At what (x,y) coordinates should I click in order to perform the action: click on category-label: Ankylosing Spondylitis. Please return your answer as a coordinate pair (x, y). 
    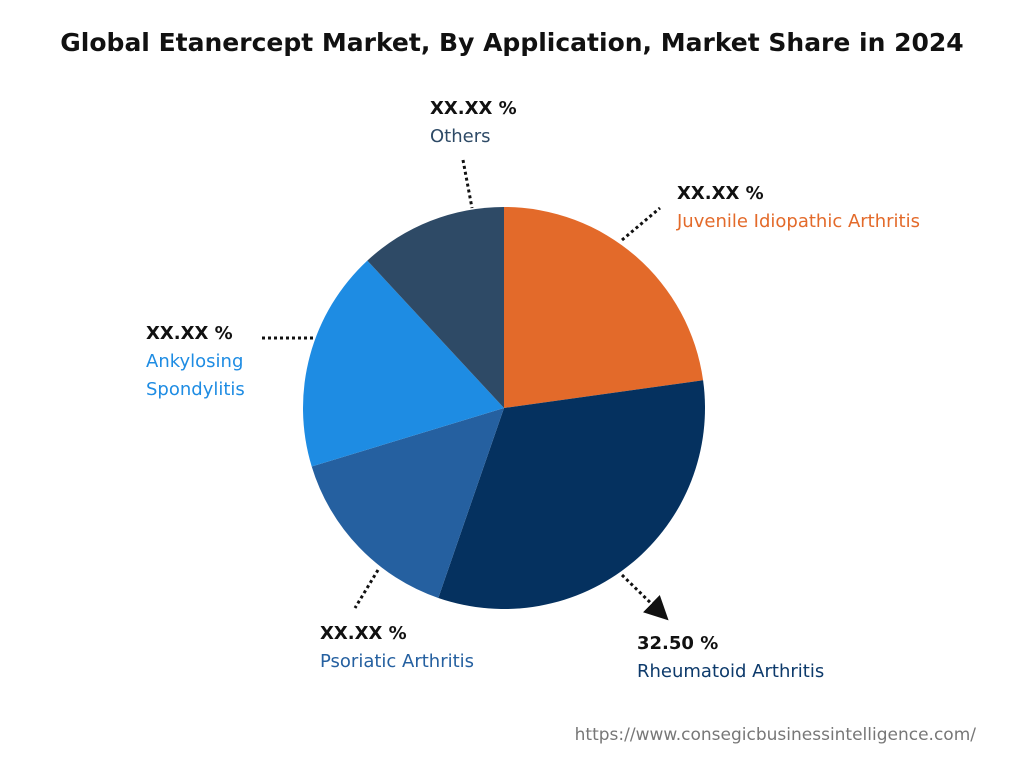
    Looking at the image, I should click on (195, 375).